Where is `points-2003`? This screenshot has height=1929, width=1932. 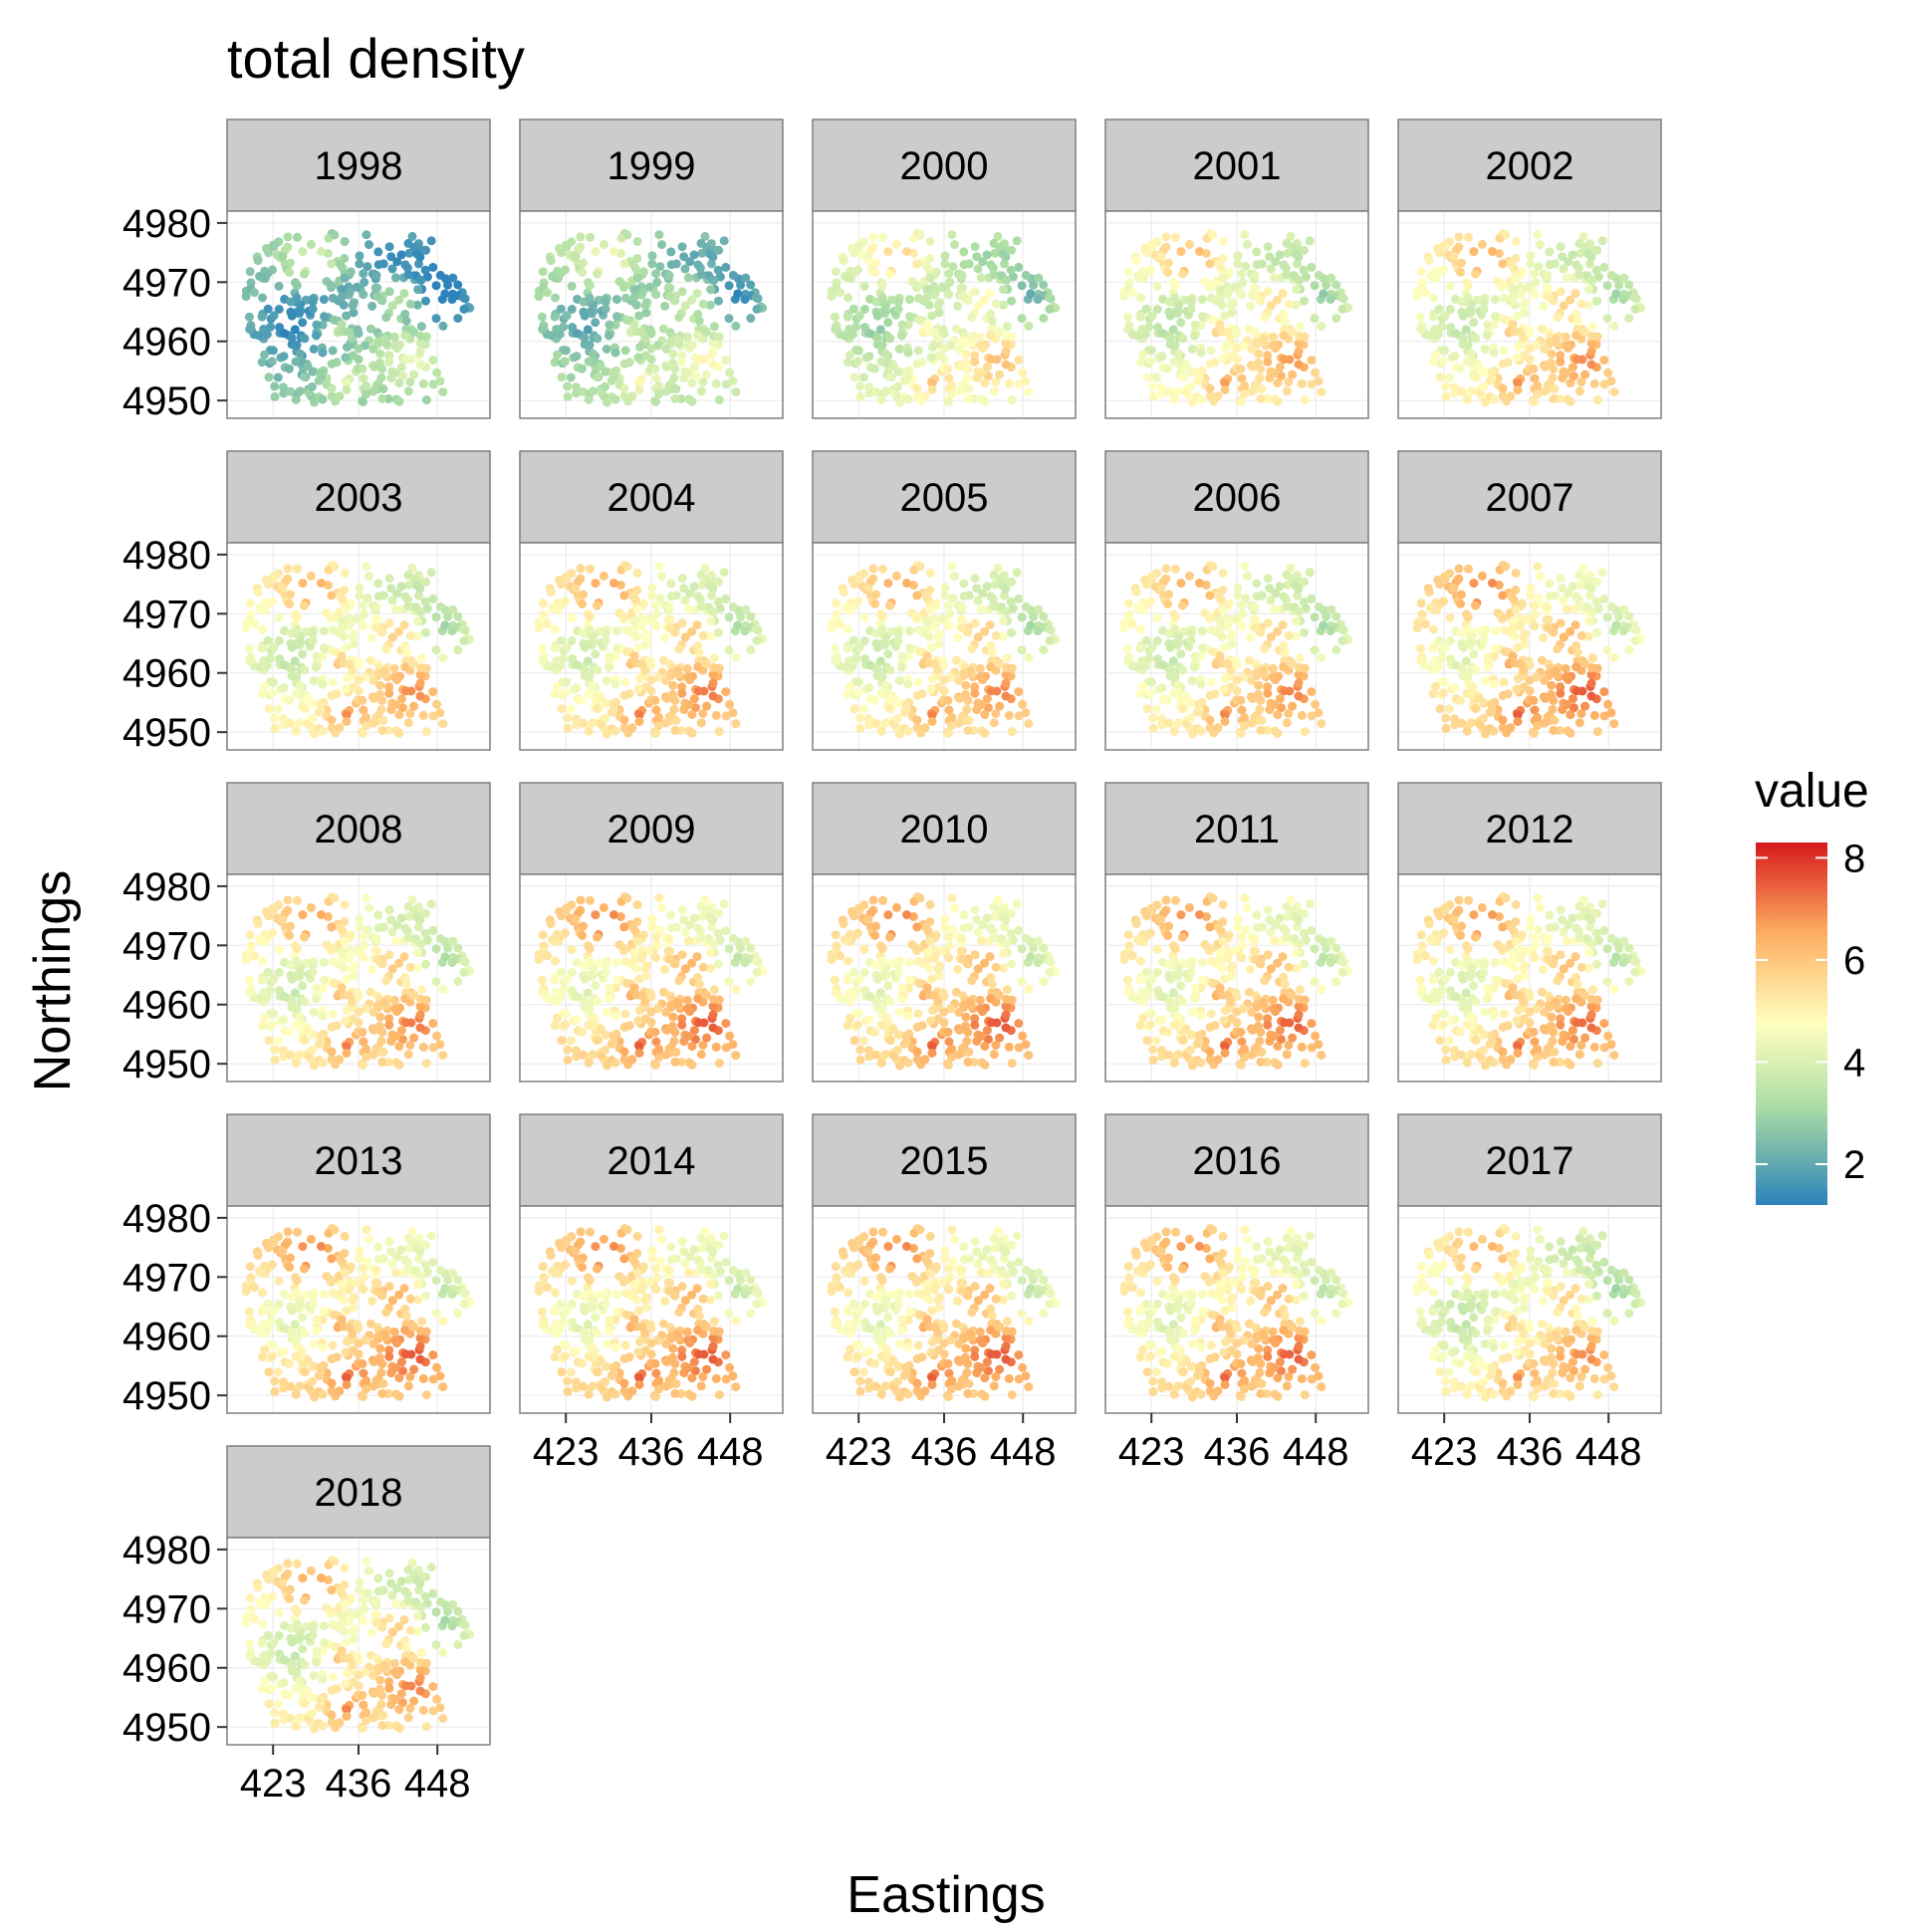
points-2003 is located at coordinates (358, 650).